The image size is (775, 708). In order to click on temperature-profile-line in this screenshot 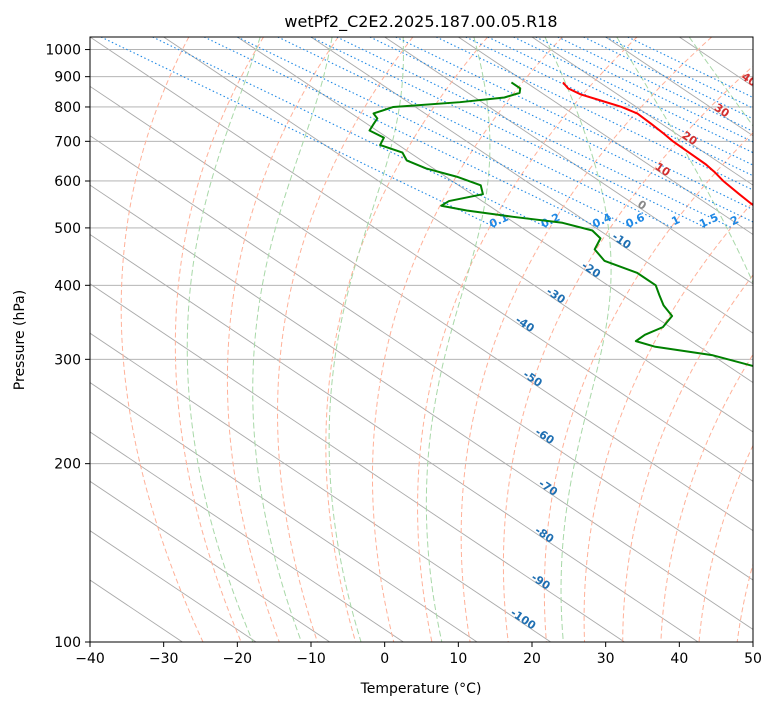, I will do `click(657, 144)`.